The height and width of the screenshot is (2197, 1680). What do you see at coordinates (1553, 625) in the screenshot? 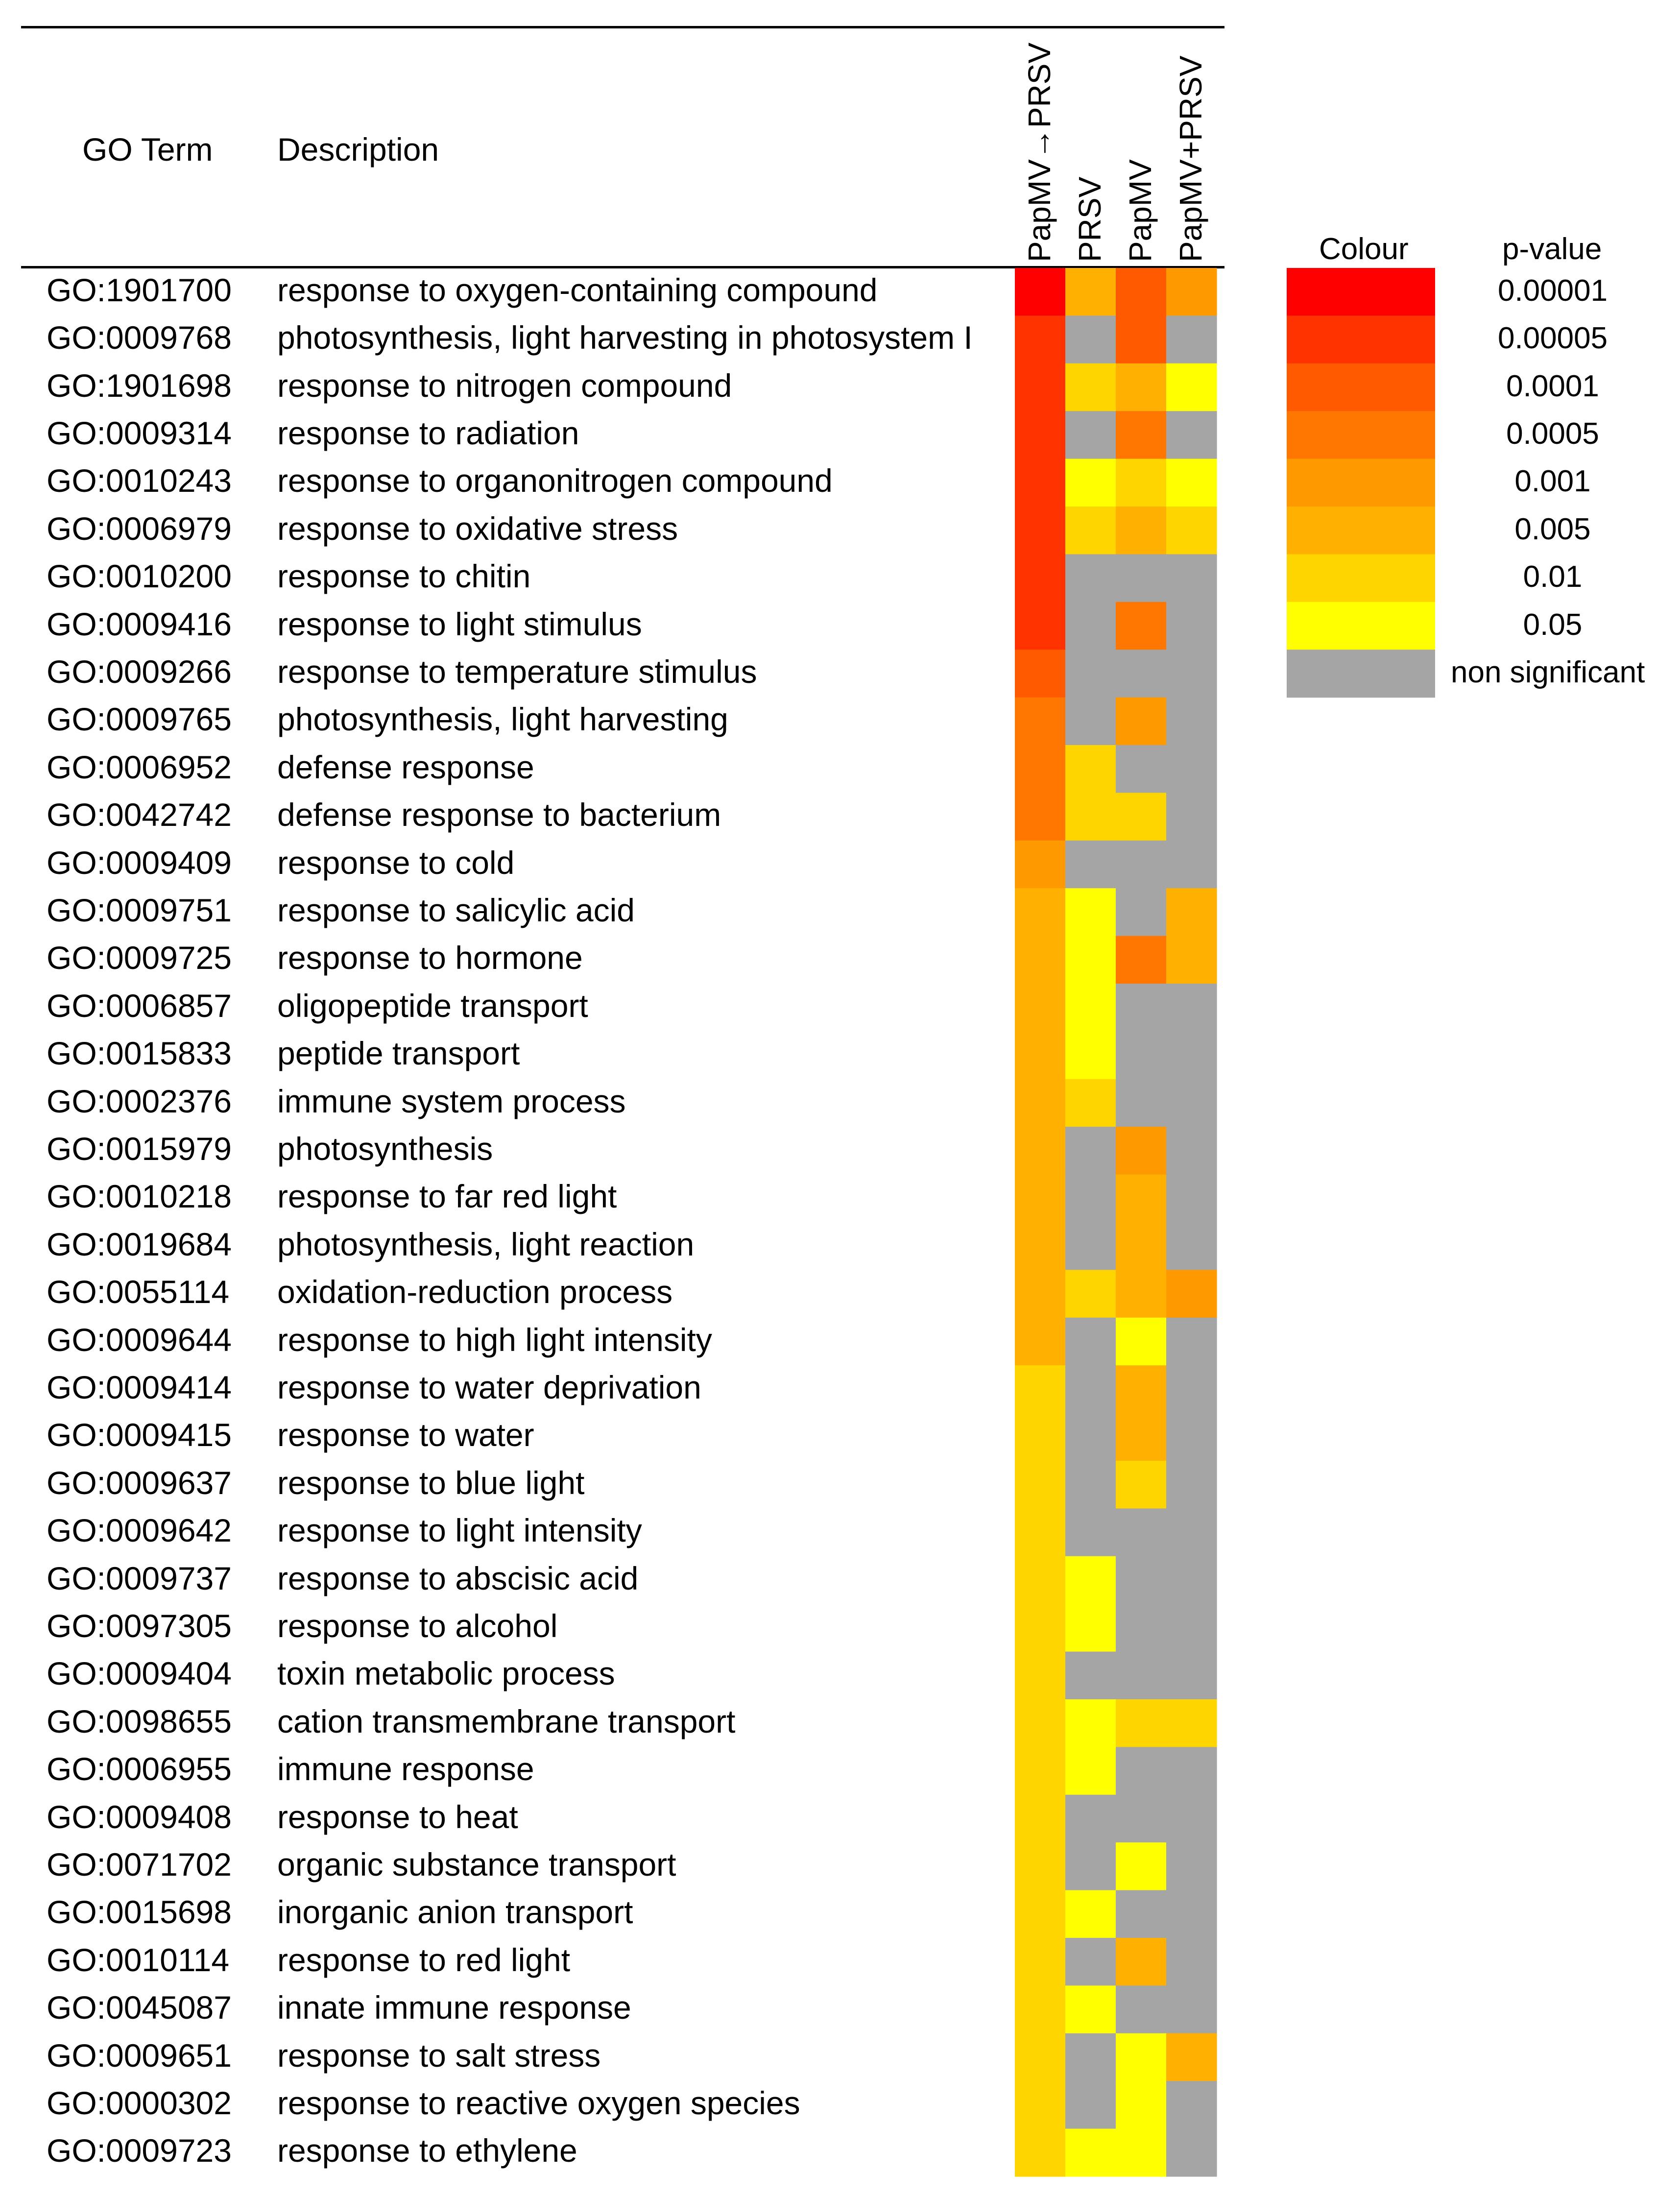
I see `legend-label: 0.05` at bounding box center [1553, 625].